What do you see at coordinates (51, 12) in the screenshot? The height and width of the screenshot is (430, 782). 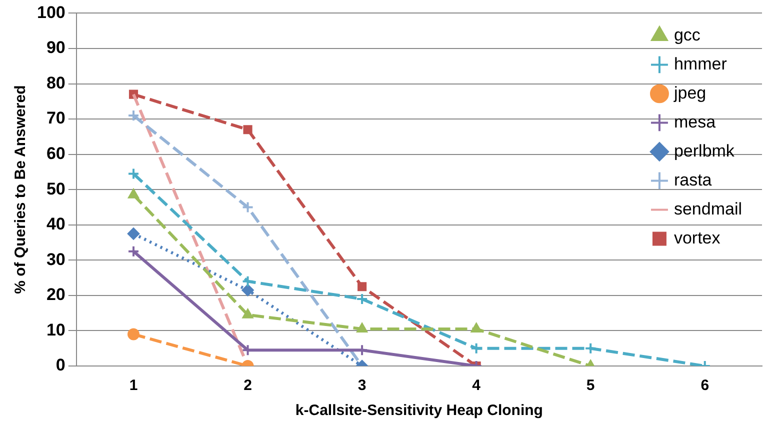 I see `y-tick-label: 100` at bounding box center [51, 12].